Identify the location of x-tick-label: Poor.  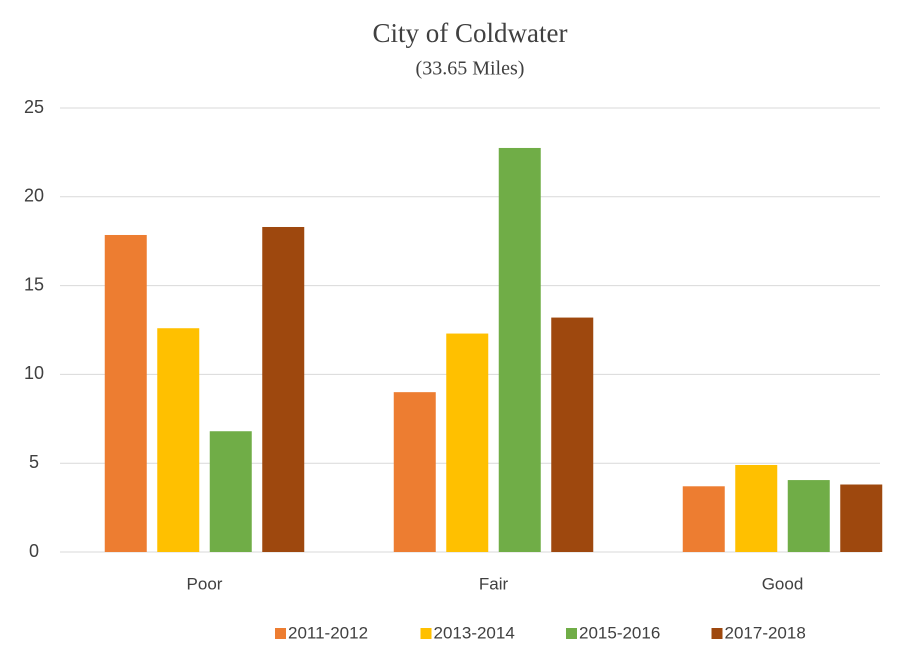
(205, 583).